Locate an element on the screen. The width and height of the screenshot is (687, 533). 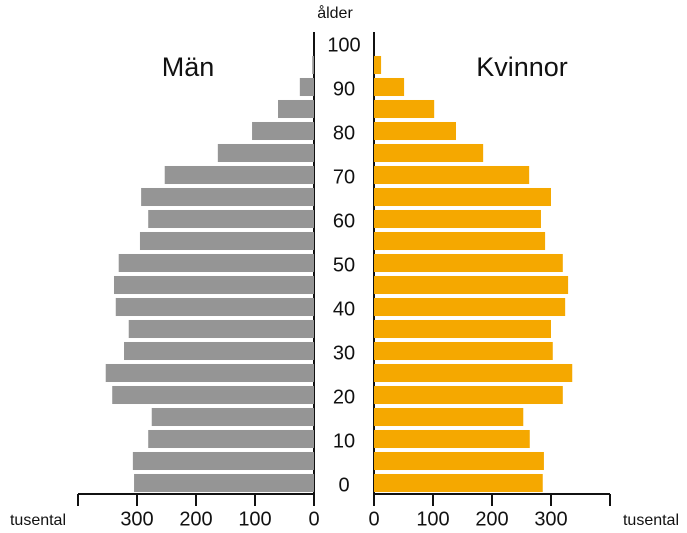
y-tick-label: 90 is located at coordinates (344, 89).